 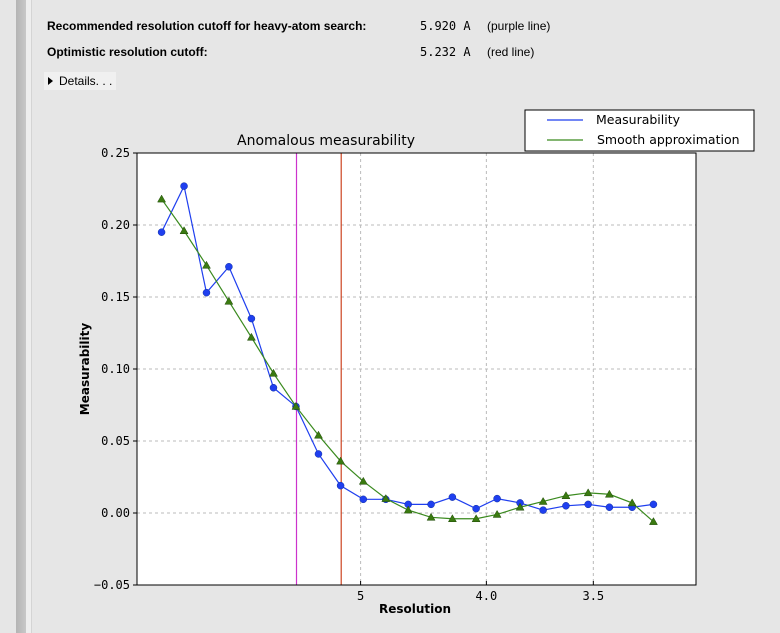 What do you see at coordinates (487, 596) in the screenshot?
I see `x-tick-label: 4.0` at bounding box center [487, 596].